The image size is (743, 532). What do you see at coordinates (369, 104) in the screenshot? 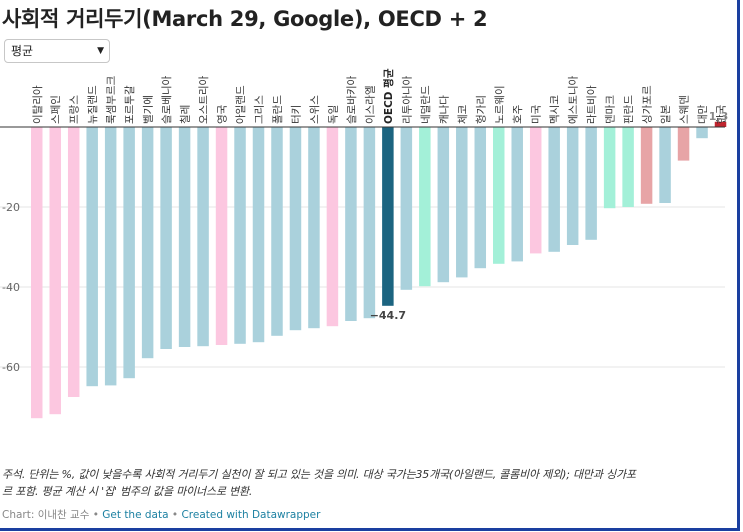
I see `category-label: 이스라엘` at bounding box center [369, 104].